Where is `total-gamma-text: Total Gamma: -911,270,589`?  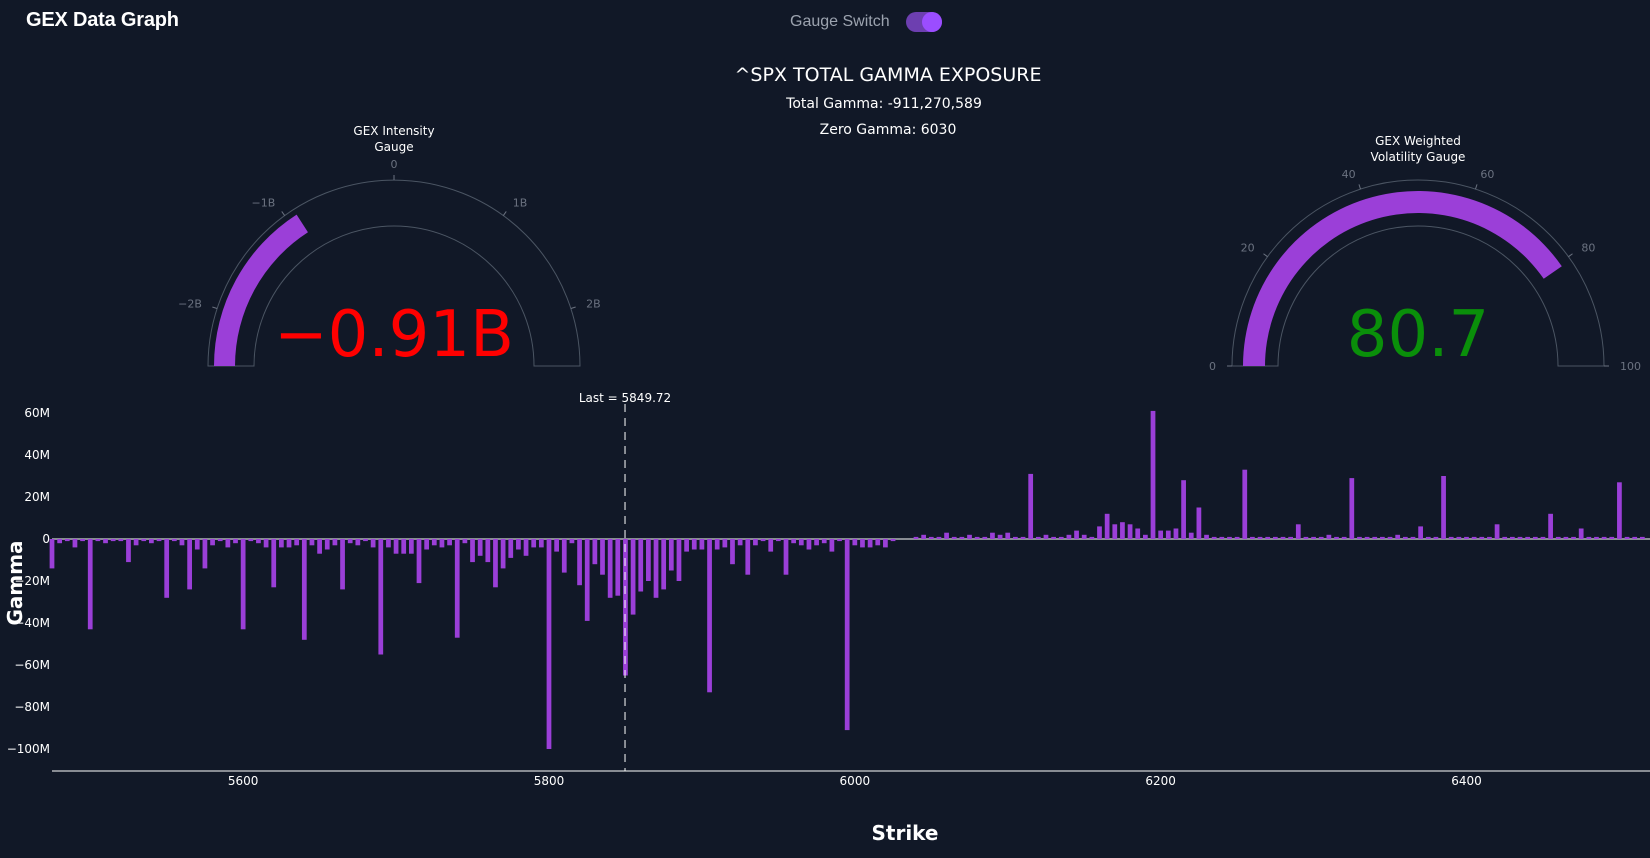
total-gamma-text: Total Gamma: -911,270,589 is located at coordinates (883, 104).